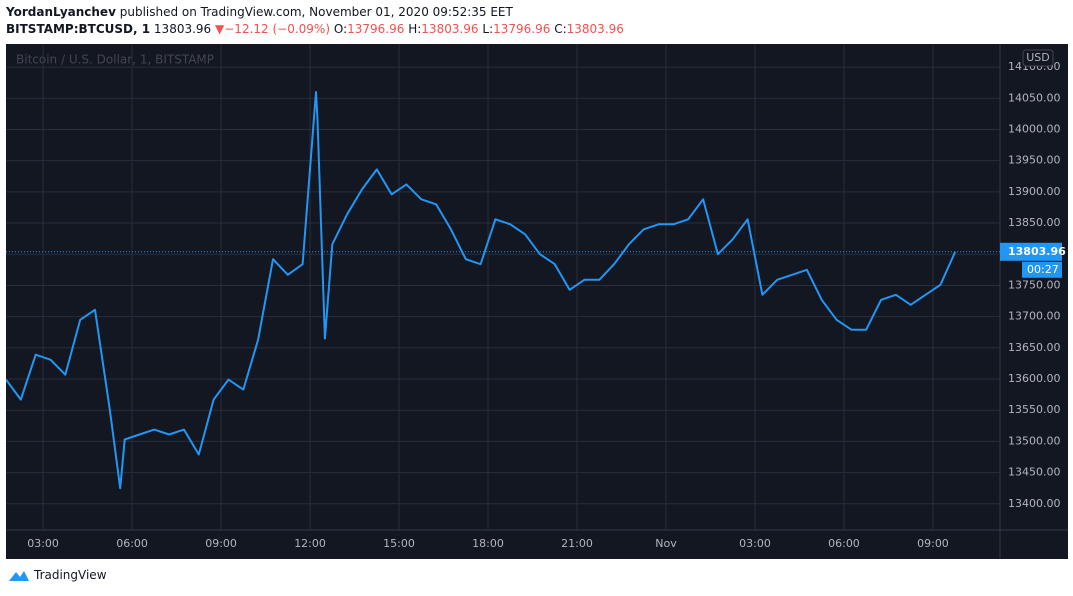 Image resolution: width=1073 pixels, height=596 pixels. What do you see at coordinates (78, 29) in the screenshot?
I see `symbol: BITSTAMP:BTCUSD, 1` at bounding box center [78, 29].